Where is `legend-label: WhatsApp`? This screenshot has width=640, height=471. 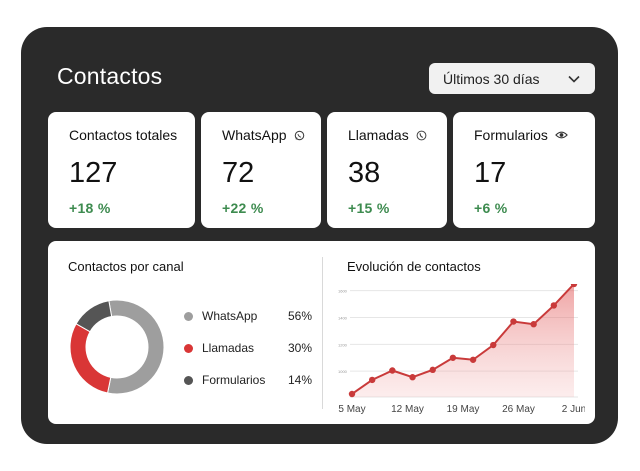 legend-label: WhatsApp is located at coordinates (230, 316).